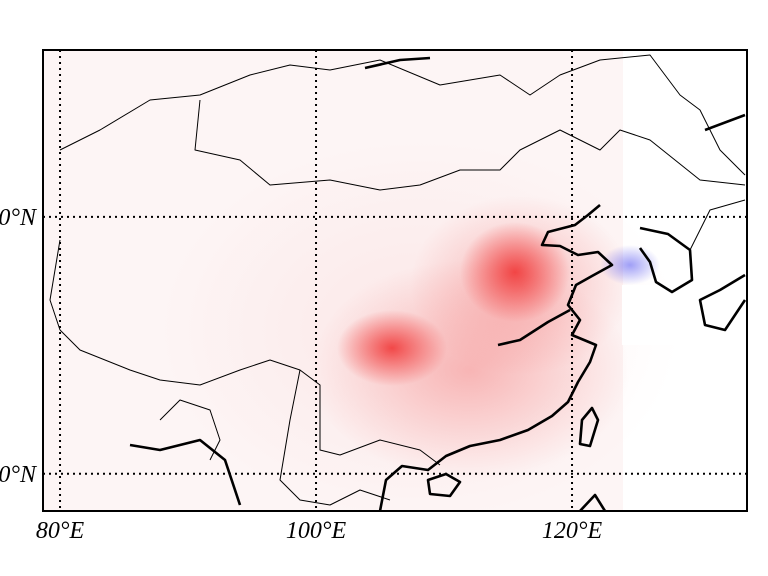 Image resolution: width=768 pixels, height=576 pixels. I want to click on sichuan-hotspot, so click(392, 348).